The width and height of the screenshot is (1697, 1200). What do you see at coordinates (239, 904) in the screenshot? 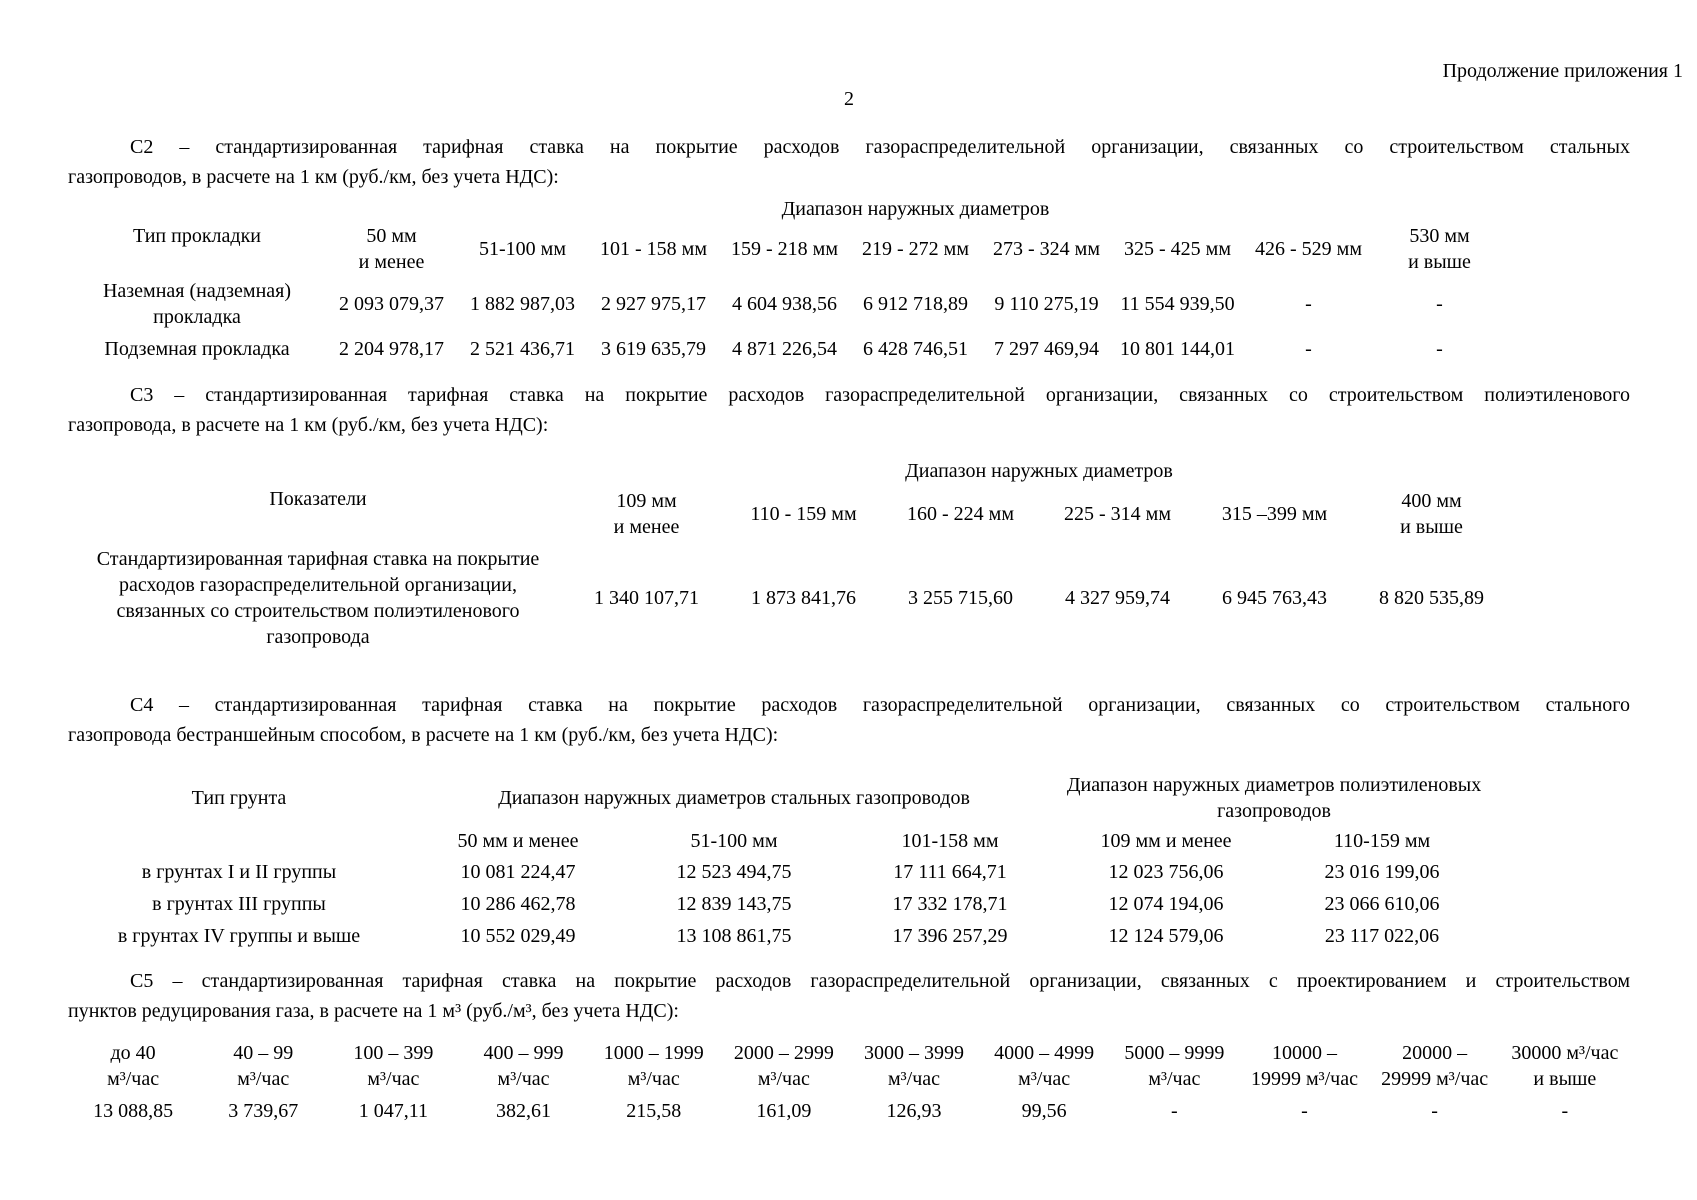
I see `row-label: в грунтах III группы` at bounding box center [239, 904].